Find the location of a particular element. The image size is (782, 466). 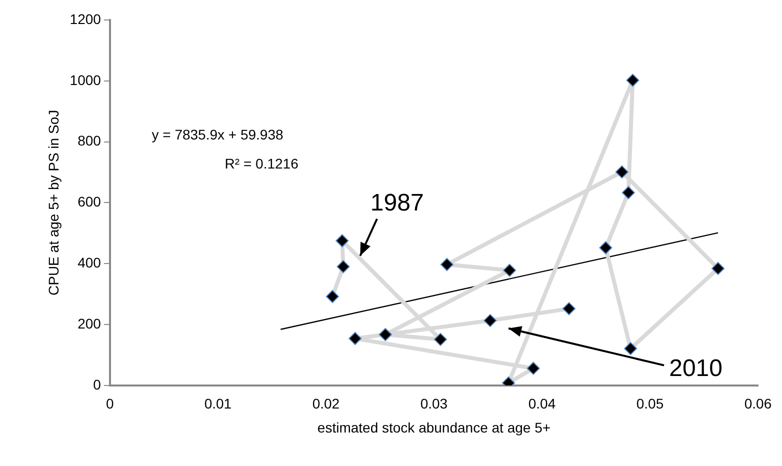

annotation: 1987 is located at coordinates (397, 203).